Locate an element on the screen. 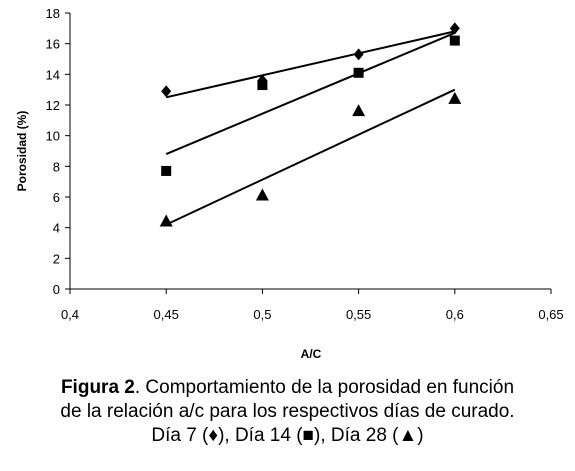 This screenshot has width=575, height=471. caption-line-3: Día 7 (♦), Día 14 (■), Día 28 (▲) is located at coordinates (287, 435).